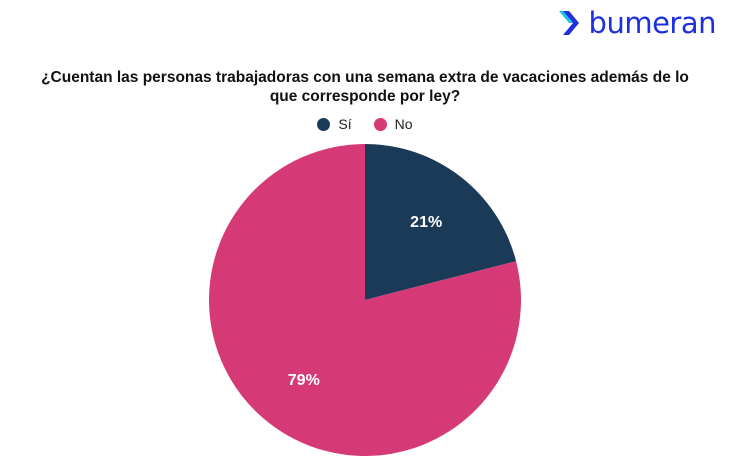 This screenshot has height=471, width=730. What do you see at coordinates (324, 124) in the screenshot?
I see `legend-swatch-si` at bounding box center [324, 124].